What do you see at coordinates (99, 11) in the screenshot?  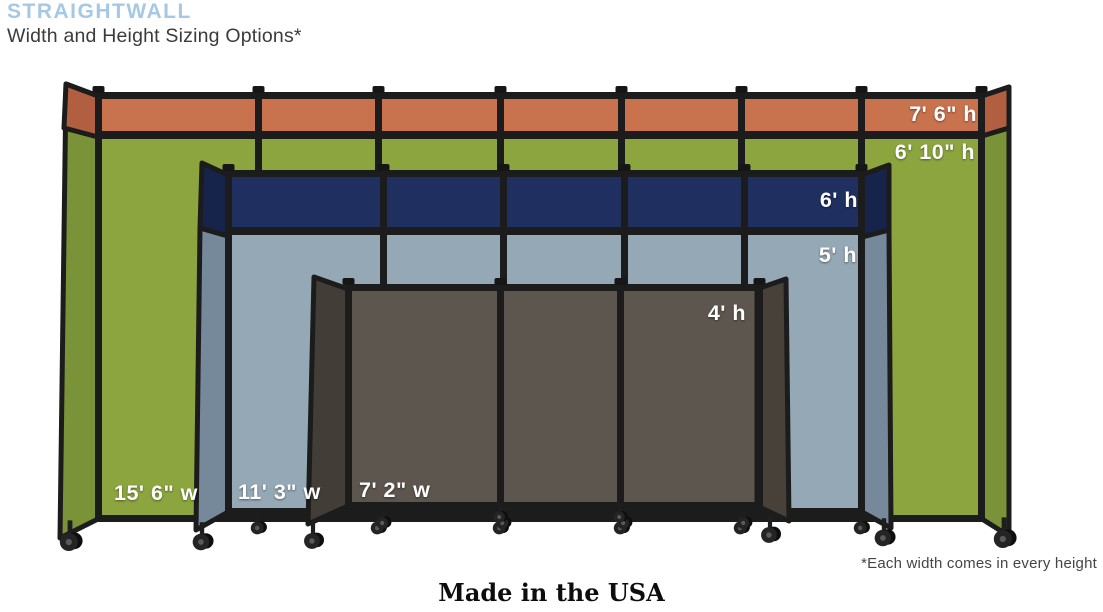 I see `brand-title: STRAIGHTWALL` at bounding box center [99, 11].